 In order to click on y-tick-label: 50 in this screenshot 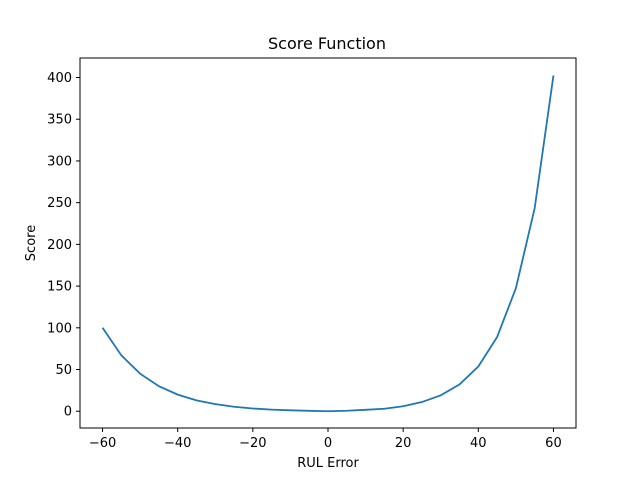, I will do `click(63, 370)`.